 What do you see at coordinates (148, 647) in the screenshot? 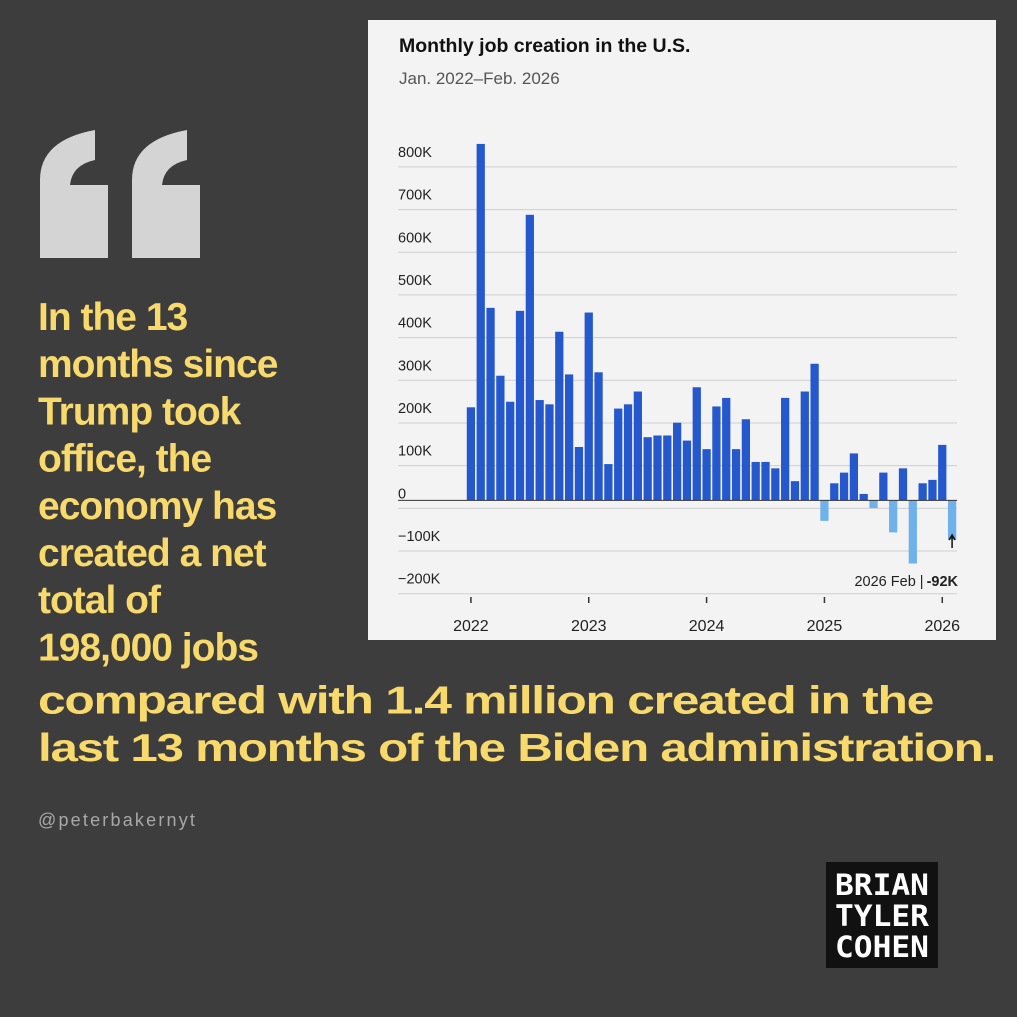
I see `quote-line: 198,000 jobs` at bounding box center [148, 647].